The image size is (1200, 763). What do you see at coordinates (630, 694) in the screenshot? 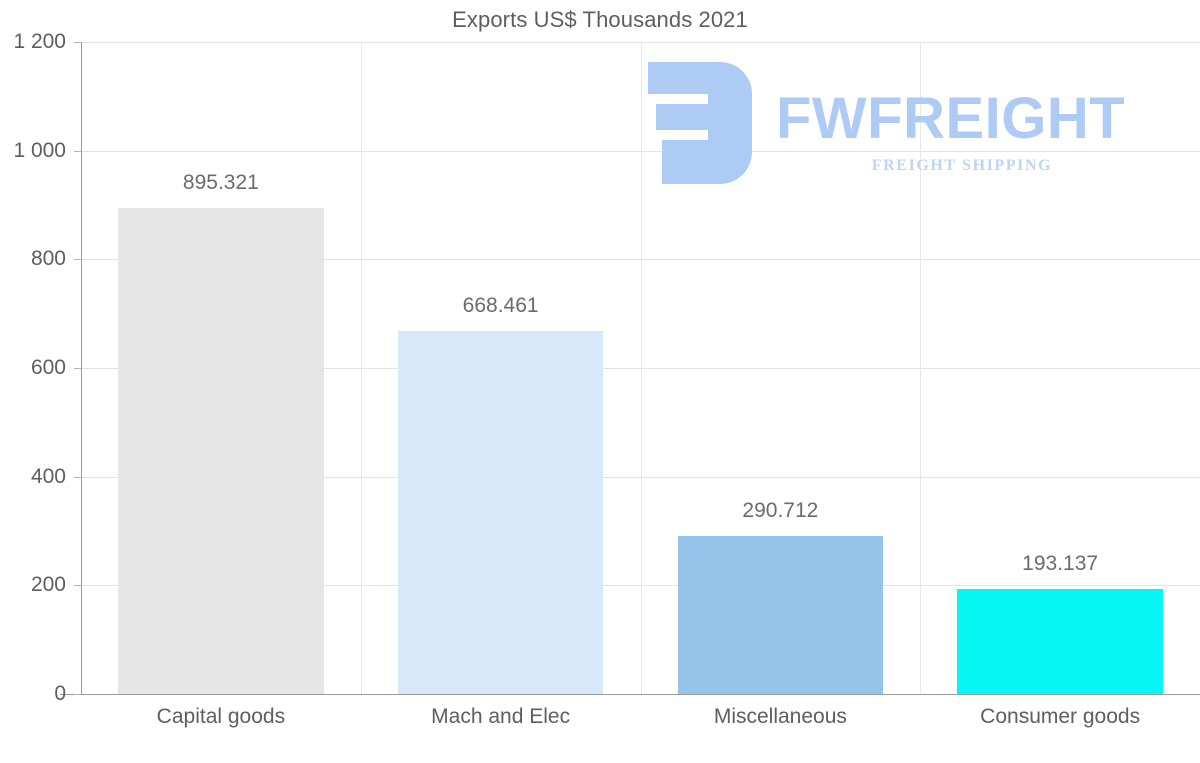
I see `x-axis-line` at bounding box center [630, 694].